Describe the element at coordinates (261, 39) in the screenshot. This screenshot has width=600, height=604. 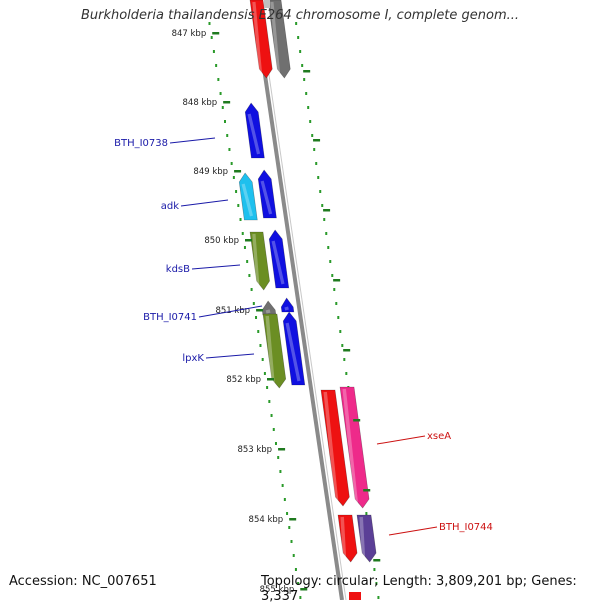
I see `gene-arrow-red-top` at that location.